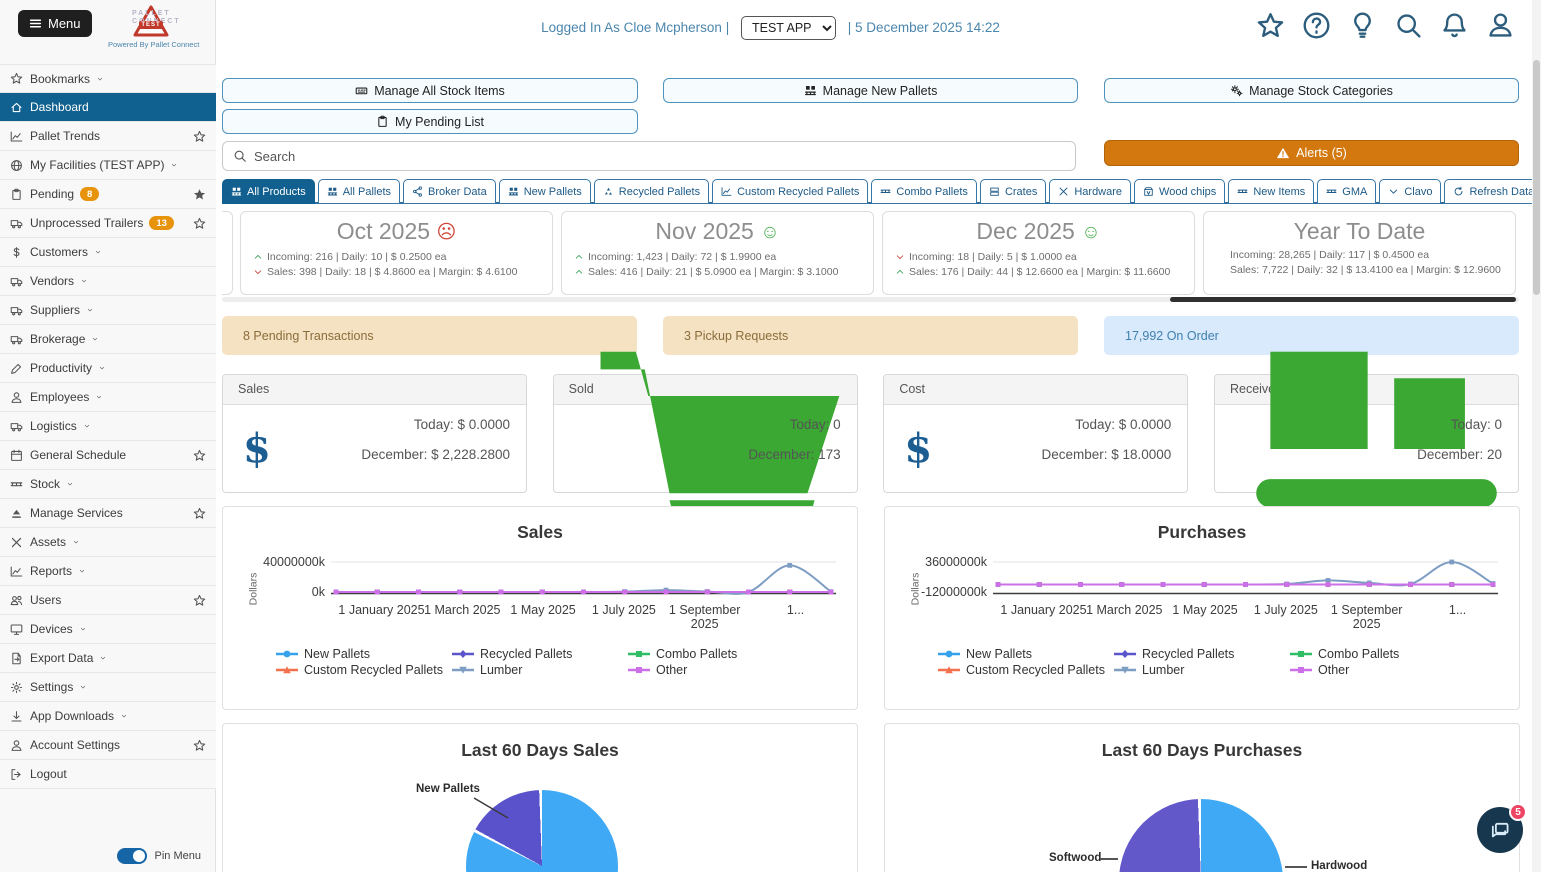 This screenshot has width=1541, height=872. Describe the element at coordinates (1347, 191) in the screenshot. I see `tab-gma: GMA` at that location.